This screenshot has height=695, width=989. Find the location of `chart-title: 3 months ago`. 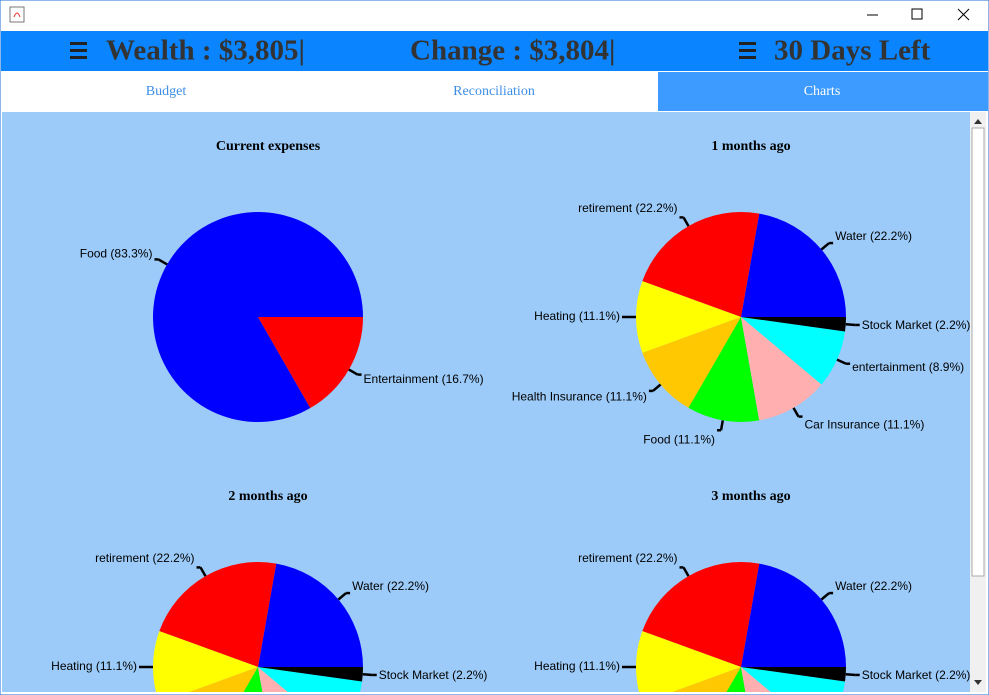

chart-title: 3 months ago is located at coordinates (750, 496).